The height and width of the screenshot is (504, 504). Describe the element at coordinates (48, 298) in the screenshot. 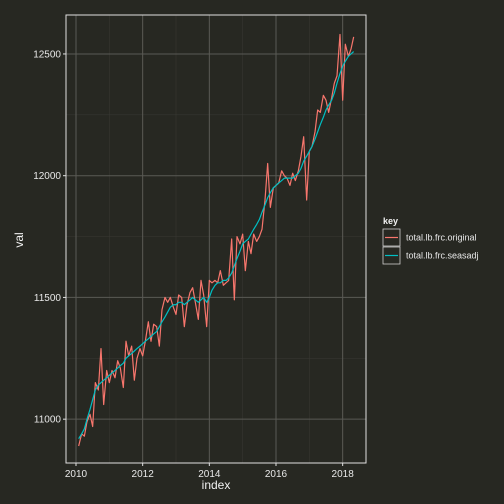

I see `y-tick-label: 11500` at that location.